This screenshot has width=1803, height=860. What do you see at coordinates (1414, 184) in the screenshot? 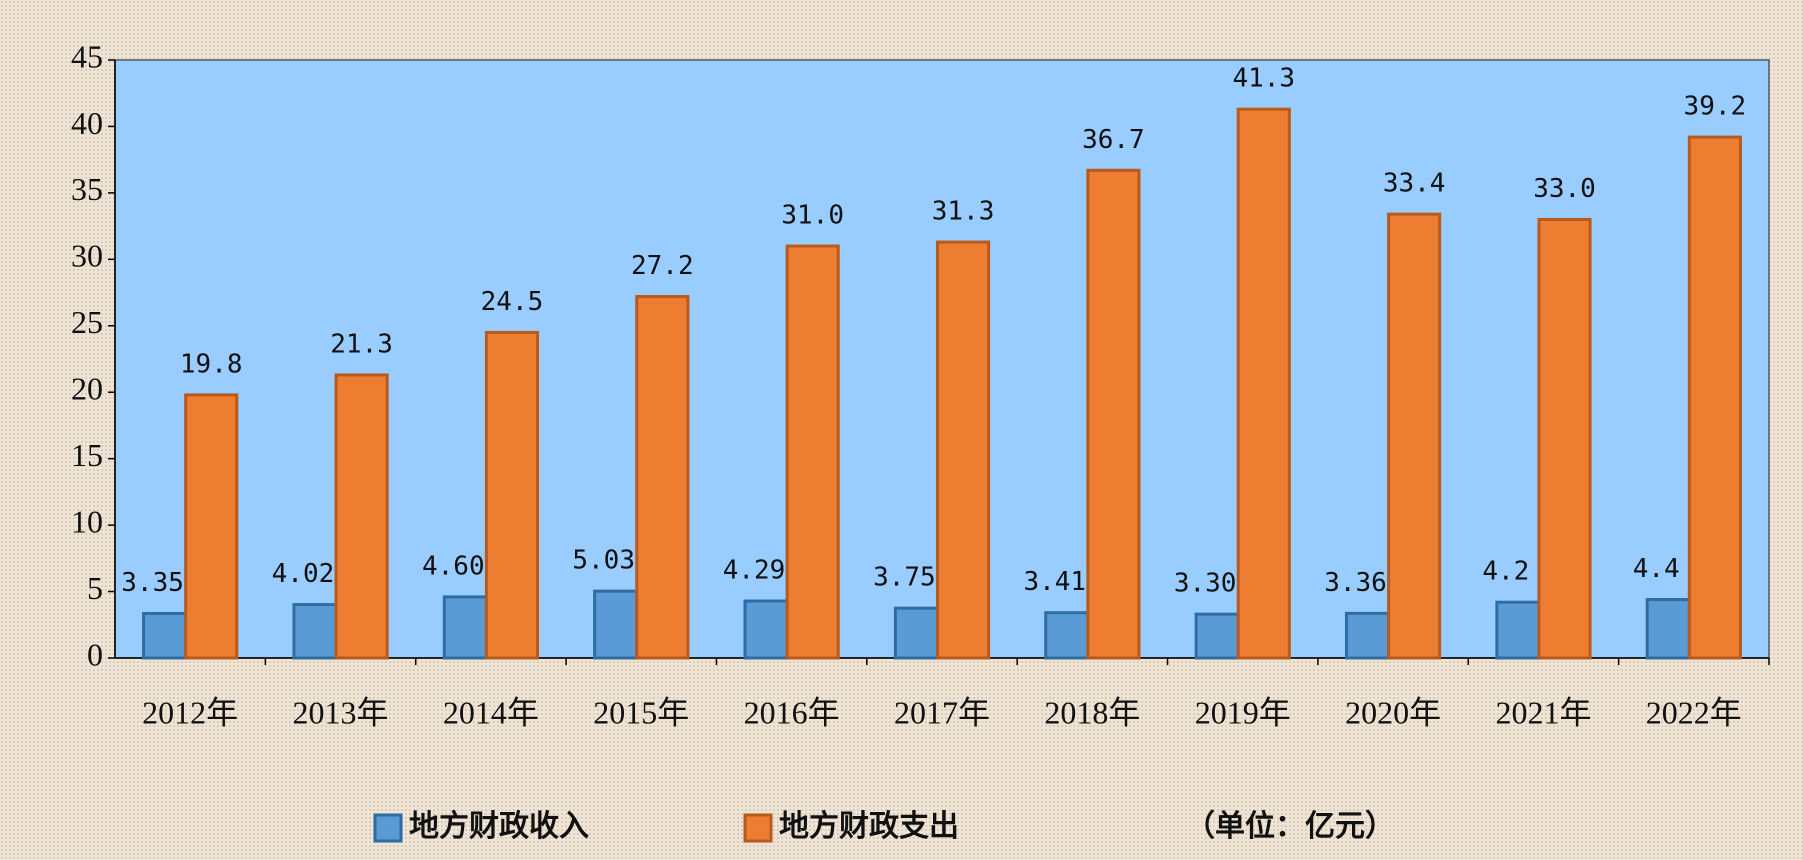
I see `value-label: 33.4` at bounding box center [1414, 184].